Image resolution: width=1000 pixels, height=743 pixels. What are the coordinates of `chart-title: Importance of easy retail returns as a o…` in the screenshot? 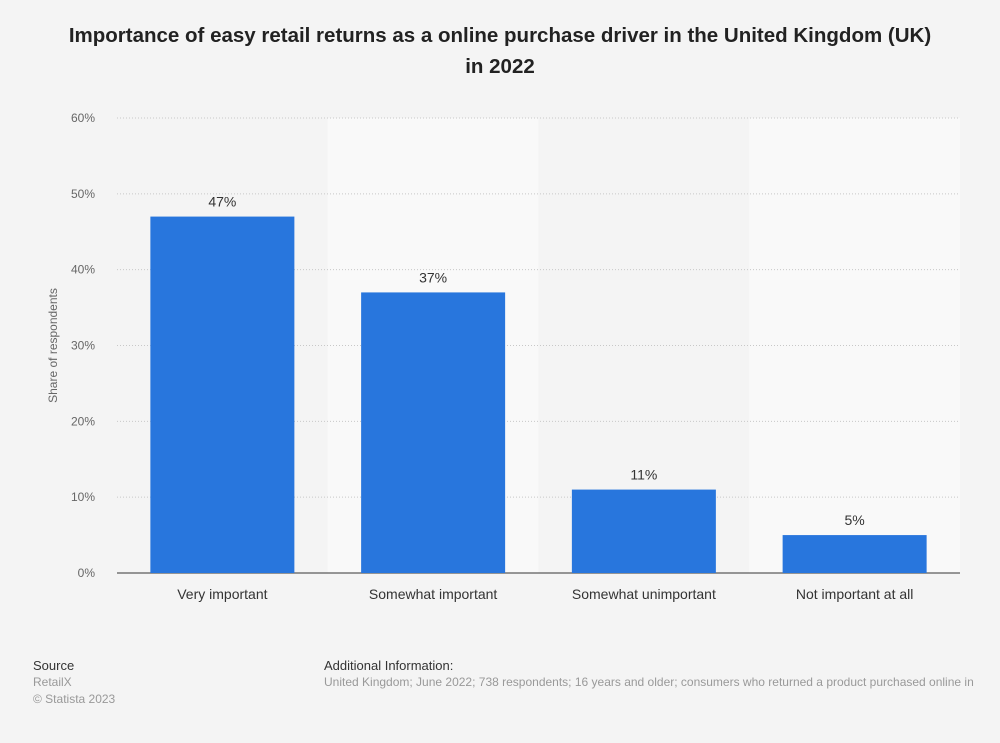 It's located at (500, 51).